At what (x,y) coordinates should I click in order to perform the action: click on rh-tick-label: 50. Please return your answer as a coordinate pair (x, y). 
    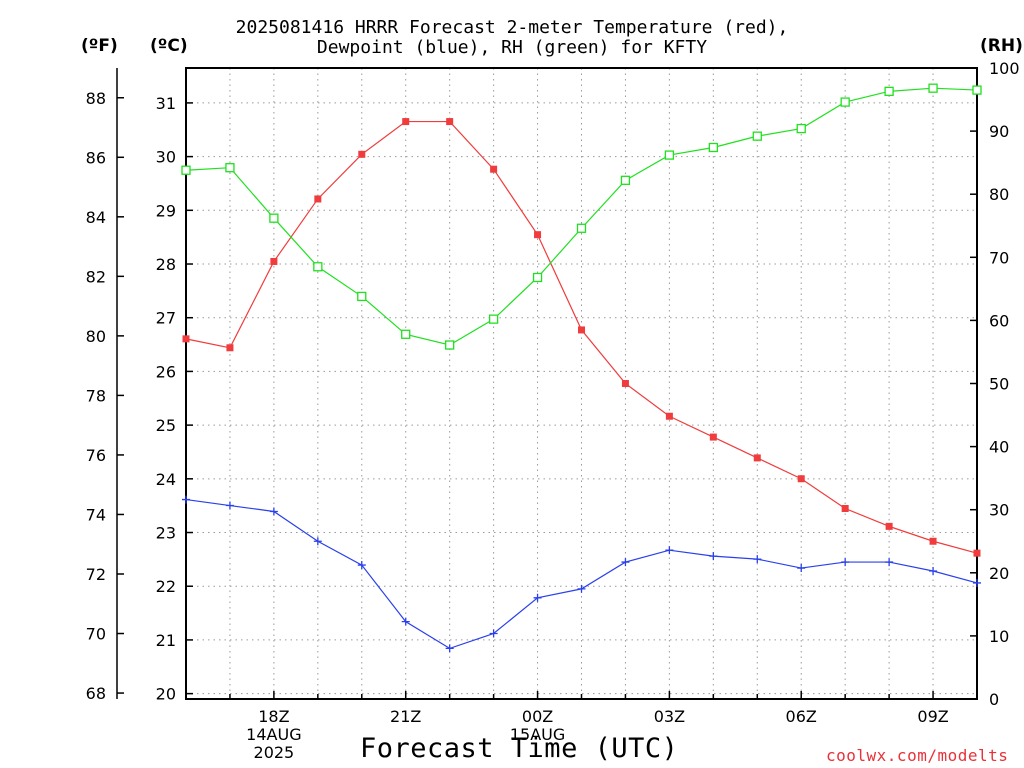
    Looking at the image, I should click on (999, 384).